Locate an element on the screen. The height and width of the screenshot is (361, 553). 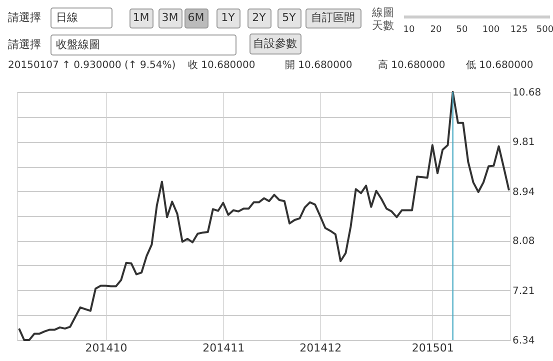
text: 1M is located at coordinates (141, 17).